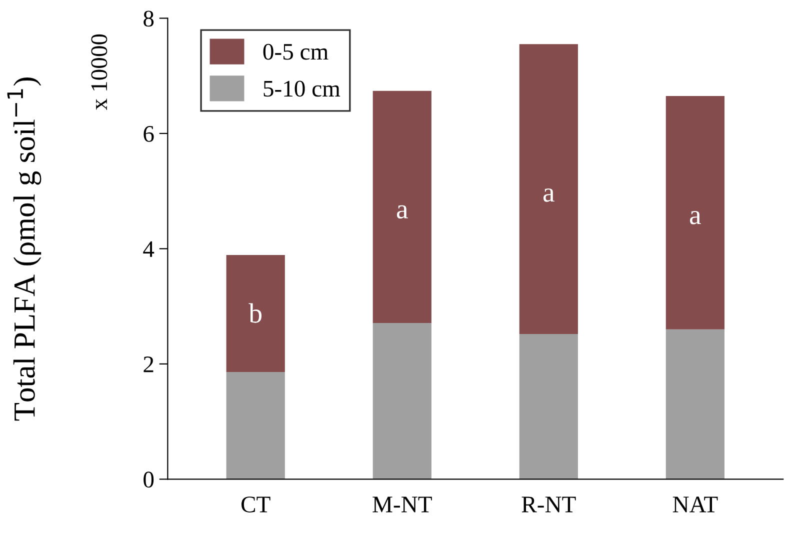 Image resolution: width=791 pixels, height=536 pixels. Describe the element at coordinates (24, 249) in the screenshot. I see `y-axis-title: Total PLFA (ρmol g soil$^{−1}$)` at that location.